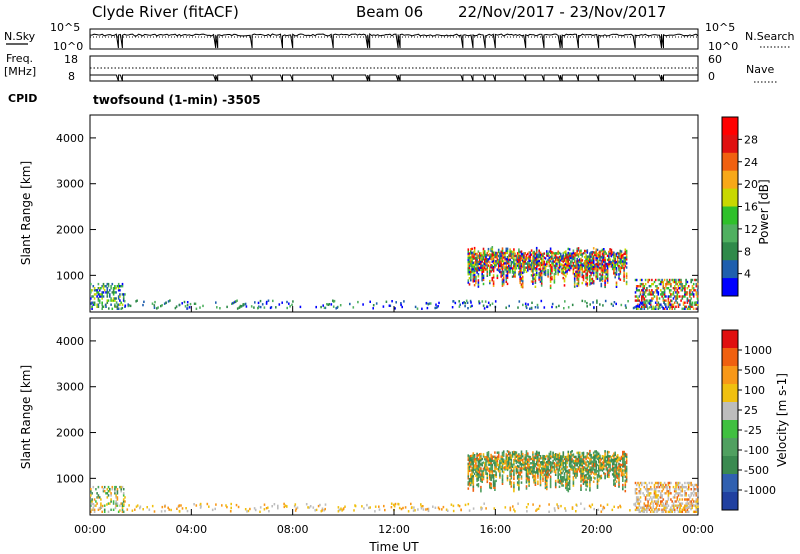 Image resolution: width=800 pixels, height=554 pixels. Describe the element at coordinates (758, 350) in the screenshot. I see `colorbar-tick-label: 1000` at that location.